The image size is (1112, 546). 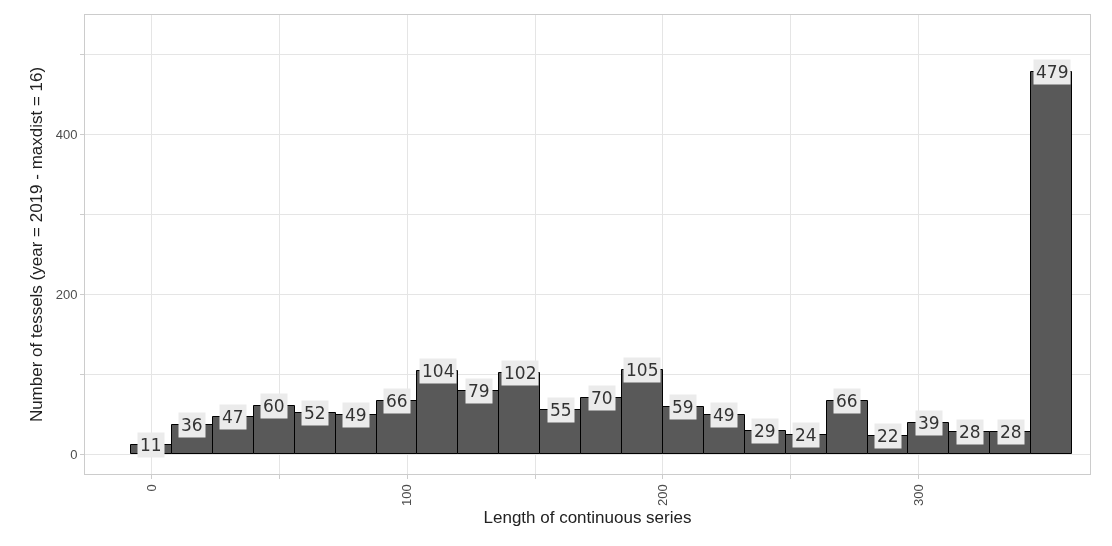 I want to click on y-tick-label: 200, so click(x=66, y=294).